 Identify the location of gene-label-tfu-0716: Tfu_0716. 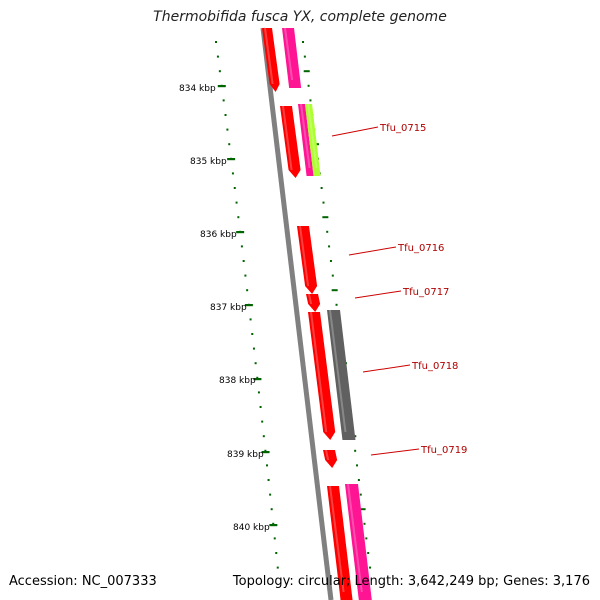
(420, 248).